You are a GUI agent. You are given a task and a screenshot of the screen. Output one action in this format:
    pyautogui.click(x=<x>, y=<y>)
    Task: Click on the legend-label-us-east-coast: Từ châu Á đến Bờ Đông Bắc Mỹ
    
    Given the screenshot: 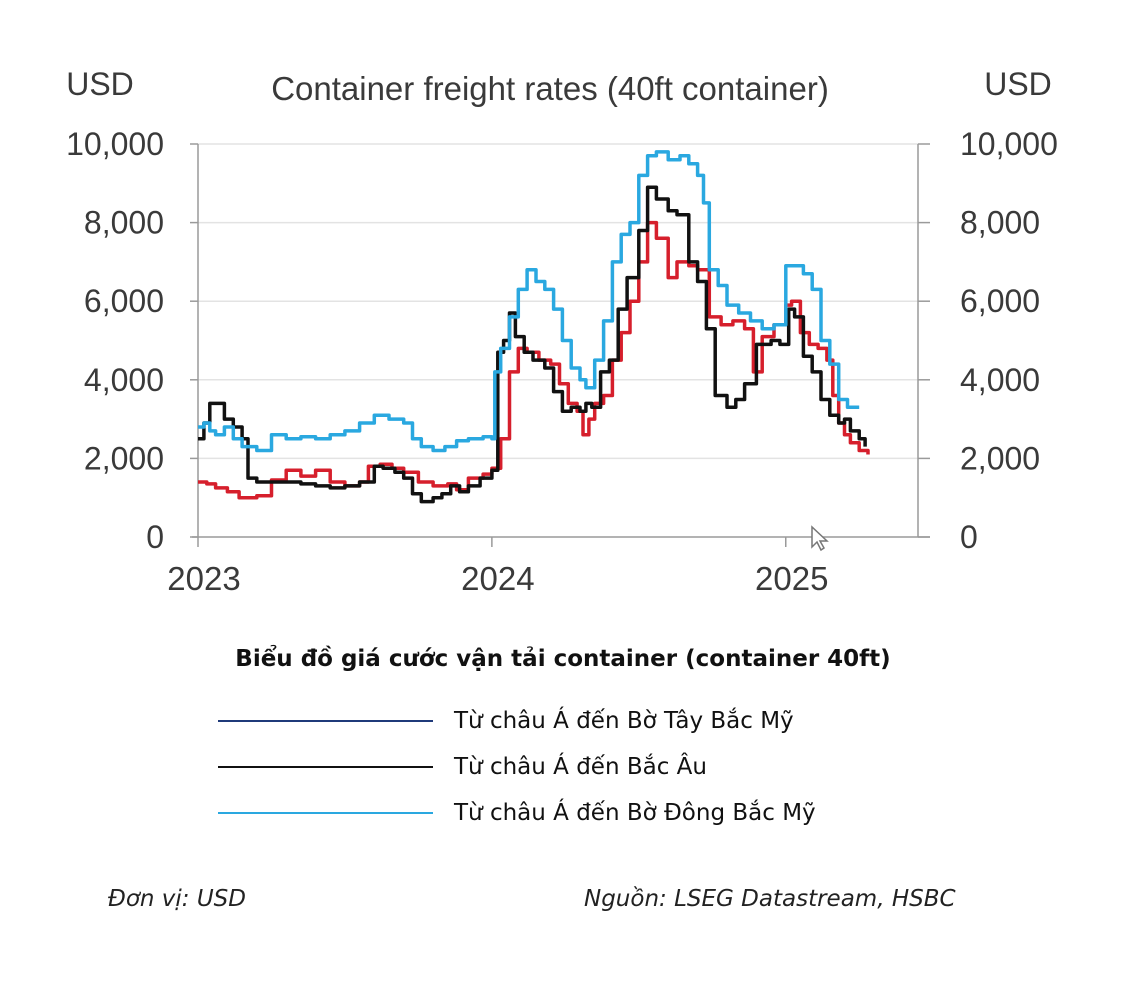 What is the action you would take?
    pyautogui.click(x=635, y=813)
    